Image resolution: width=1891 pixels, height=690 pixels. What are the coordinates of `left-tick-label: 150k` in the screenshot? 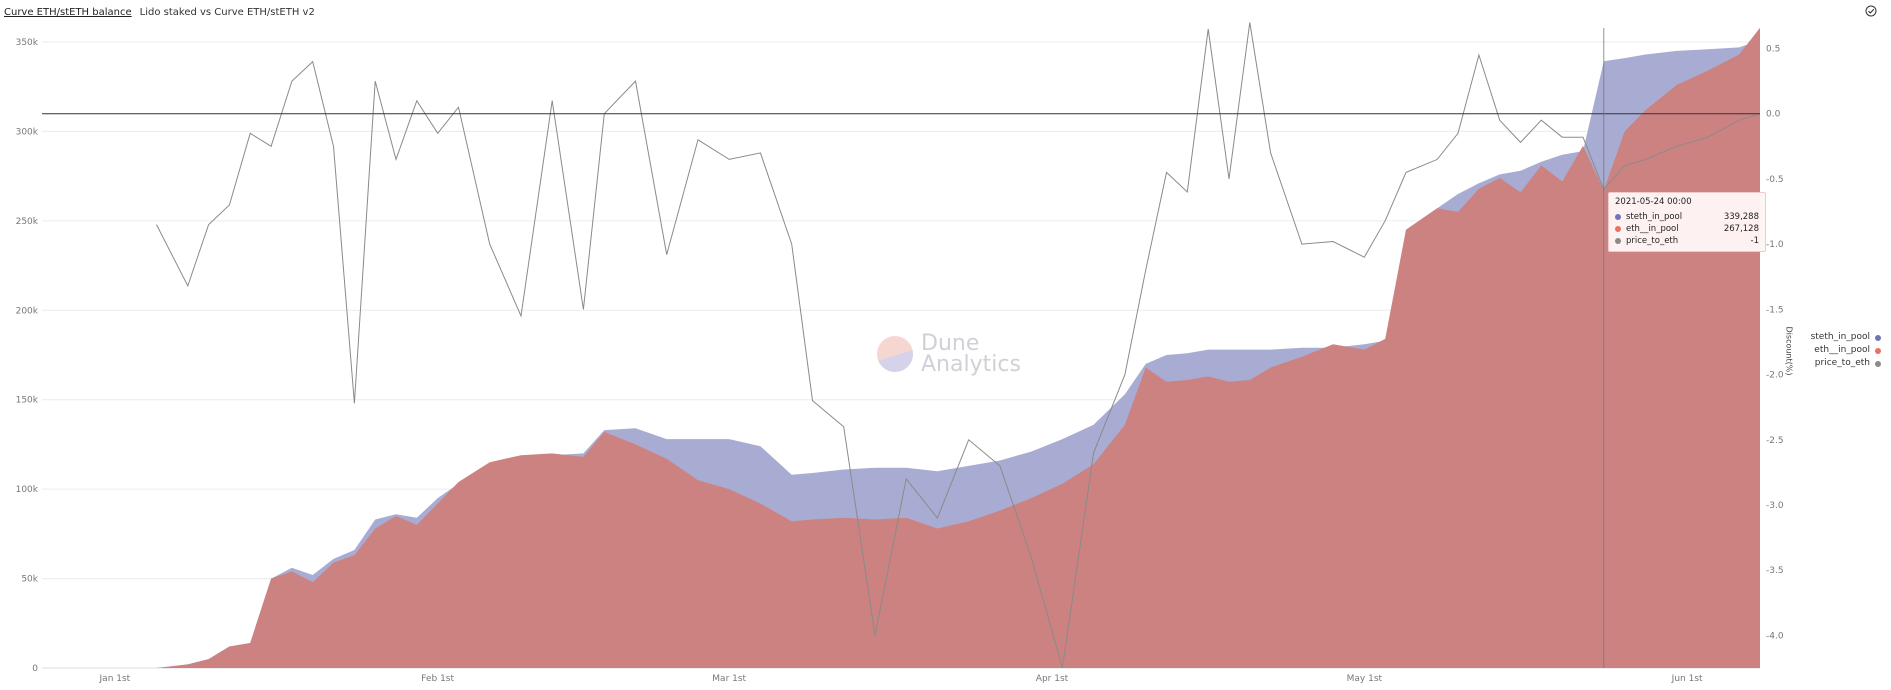 It's located at (27, 401).